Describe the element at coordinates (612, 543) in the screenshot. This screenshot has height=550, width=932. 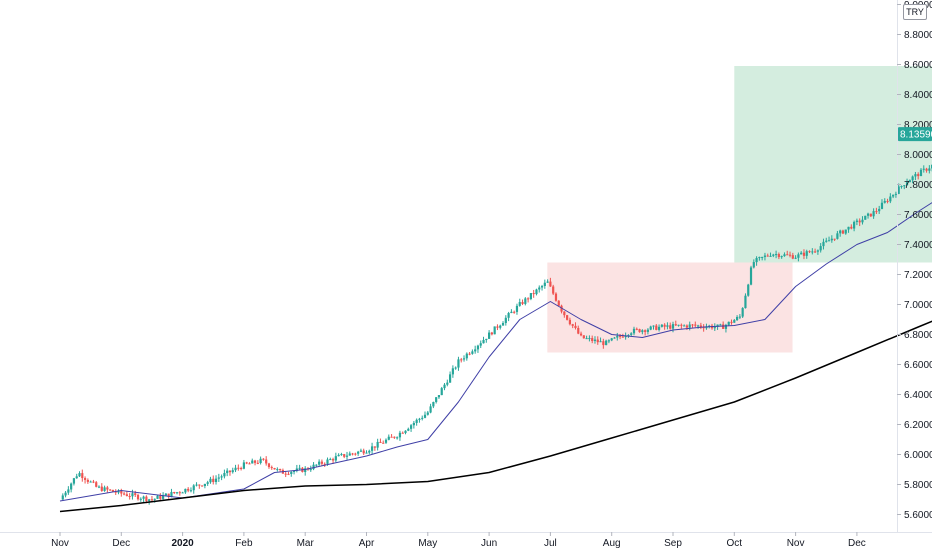
I see `x-tick-label: Aug` at that location.